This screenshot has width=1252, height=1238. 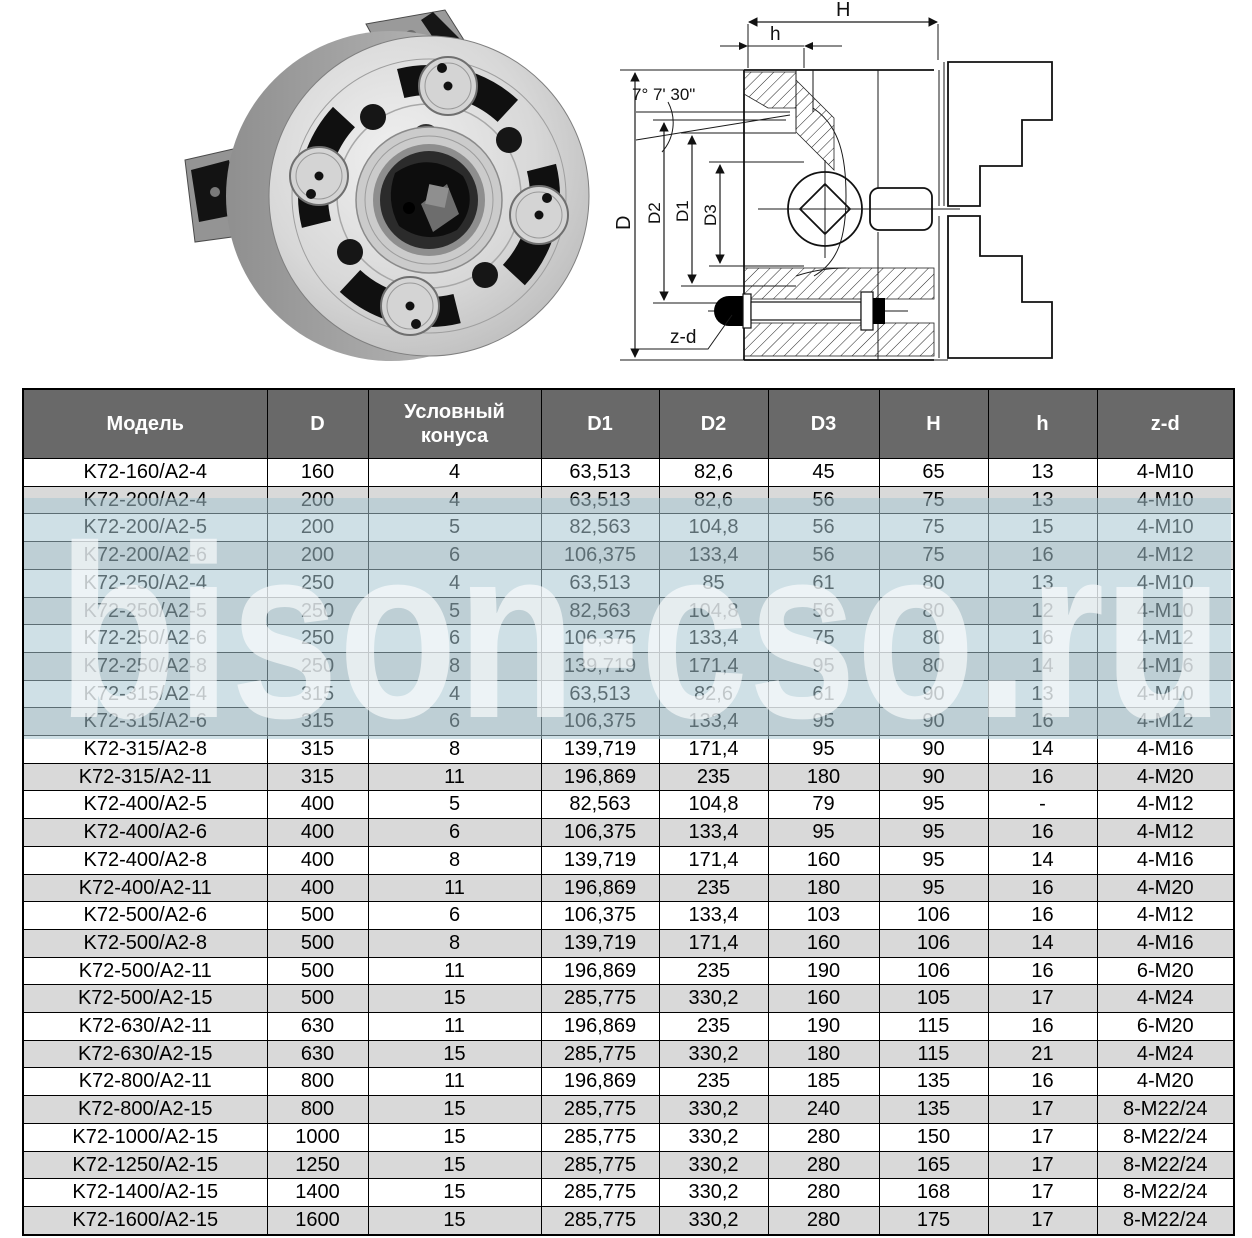 What do you see at coordinates (933, 1192) in the screenshot?
I see `table-cell: 168` at bounding box center [933, 1192].